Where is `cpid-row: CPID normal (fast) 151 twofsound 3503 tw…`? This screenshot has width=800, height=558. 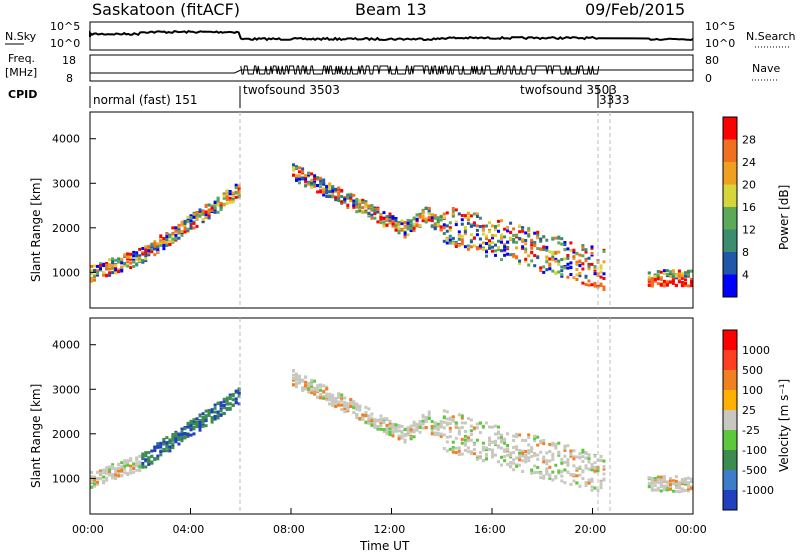
cpid-row: CPID normal (fast) 151 twofsound 3503 tw… is located at coordinates (319, 95).